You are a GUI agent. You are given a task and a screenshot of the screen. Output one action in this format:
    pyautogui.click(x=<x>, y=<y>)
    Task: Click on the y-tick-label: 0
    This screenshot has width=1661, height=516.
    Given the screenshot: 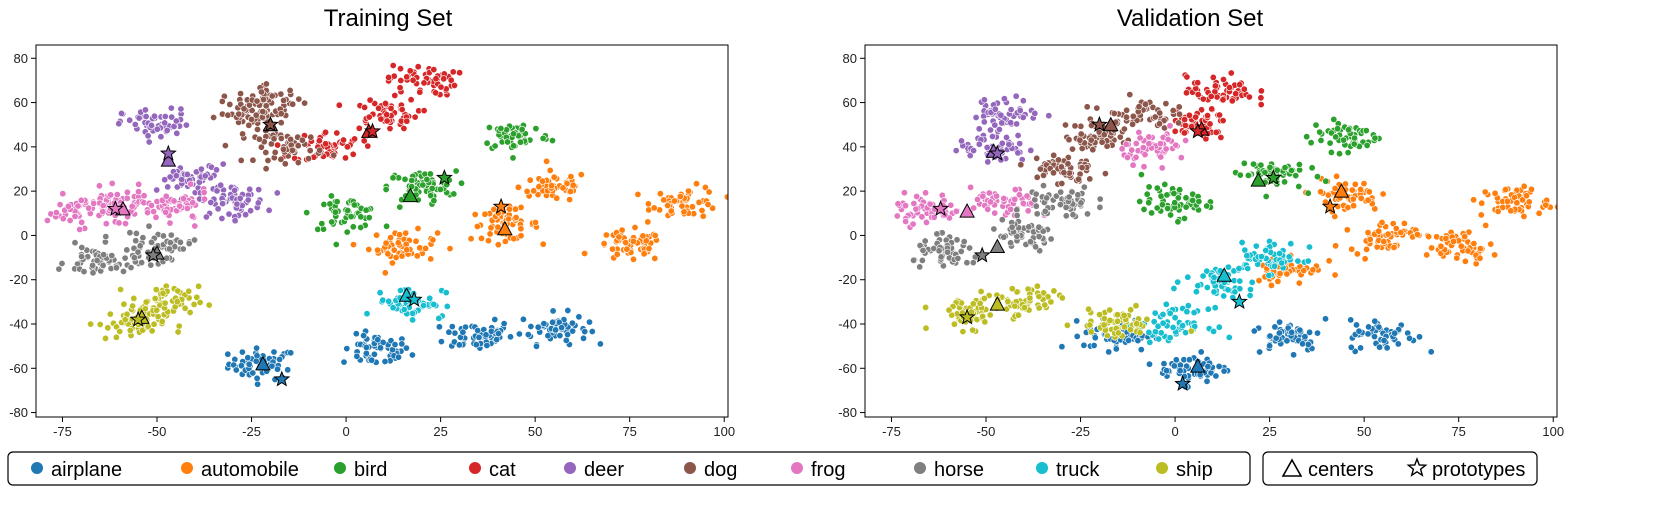 What is the action you would take?
    pyautogui.click(x=853, y=235)
    